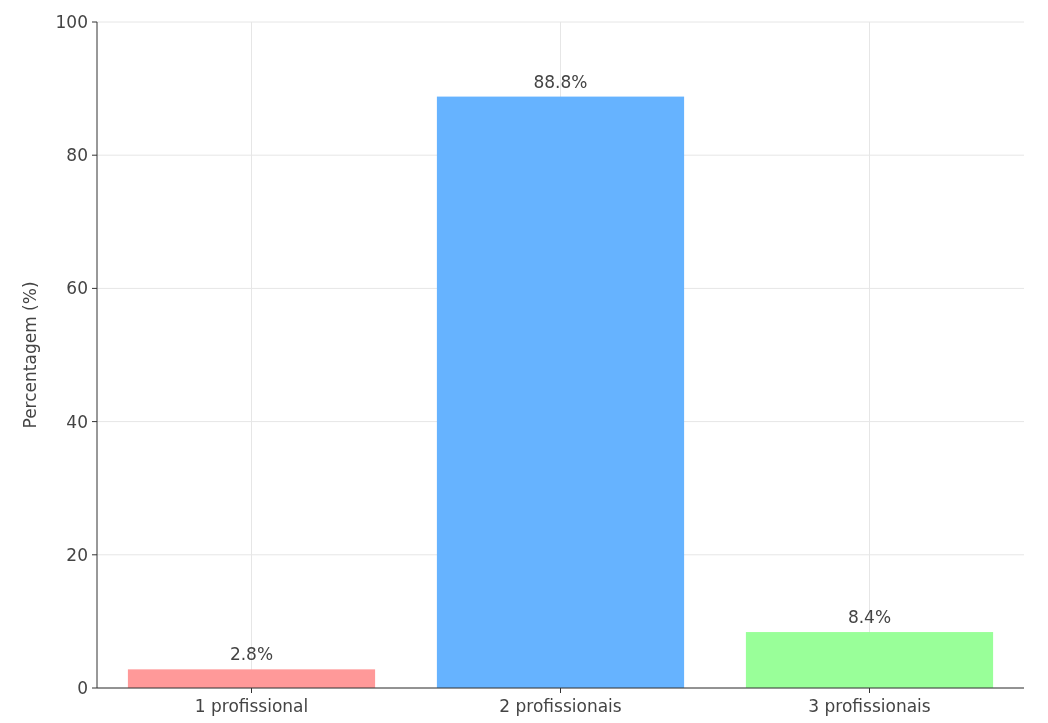 The width and height of the screenshot is (1048, 723). What do you see at coordinates (251, 654) in the screenshot?
I see `data-label: 2.8%` at bounding box center [251, 654].